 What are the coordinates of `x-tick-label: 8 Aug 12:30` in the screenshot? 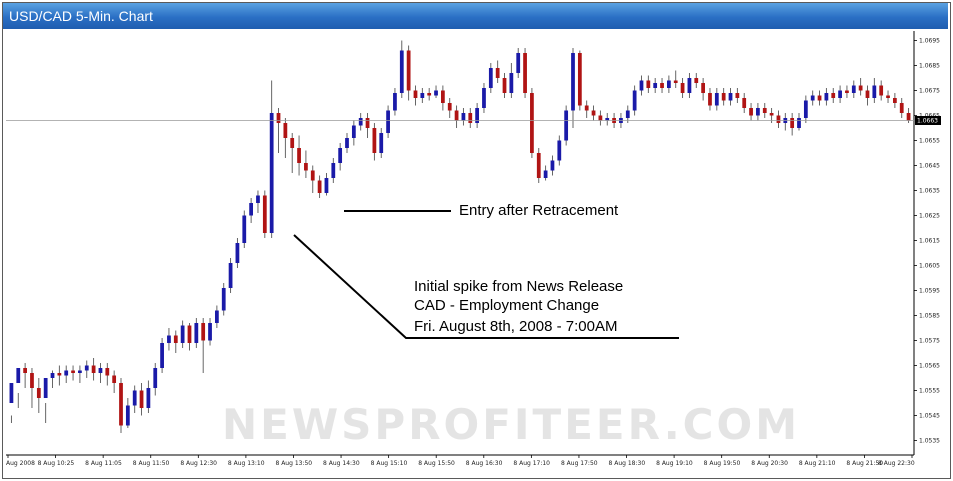 It's located at (198, 463).